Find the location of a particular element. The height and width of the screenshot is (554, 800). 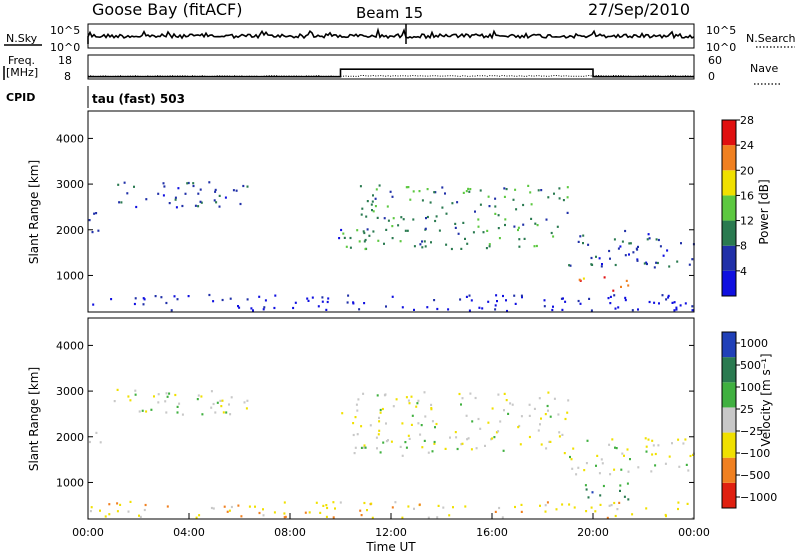

colorbar-tick-label: −25 is located at coordinates (751, 431).